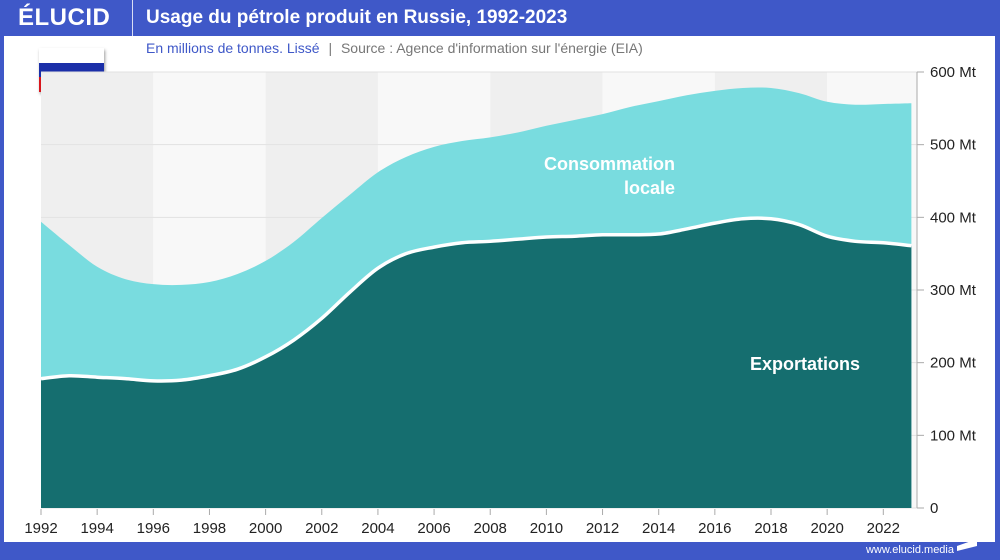 The height and width of the screenshot is (560, 1000). What do you see at coordinates (377, 528) in the screenshot?
I see `x-tick-label: 2004` at bounding box center [377, 528].